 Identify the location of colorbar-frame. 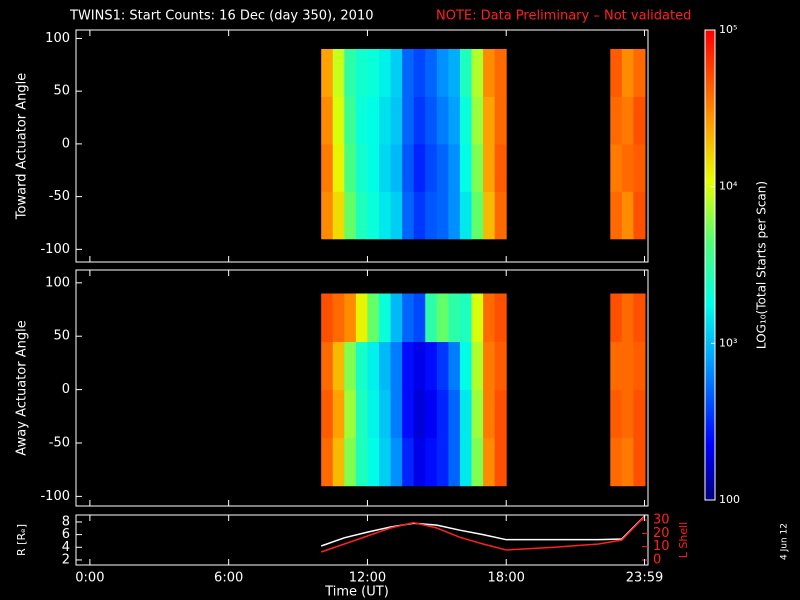
(710, 265).